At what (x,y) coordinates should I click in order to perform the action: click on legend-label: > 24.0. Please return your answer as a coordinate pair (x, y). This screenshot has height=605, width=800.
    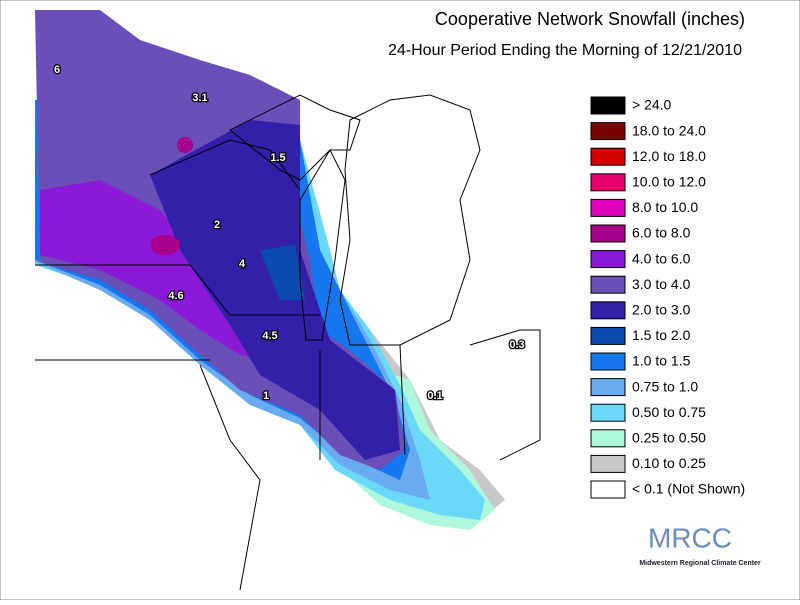
    Looking at the image, I should click on (652, 105).